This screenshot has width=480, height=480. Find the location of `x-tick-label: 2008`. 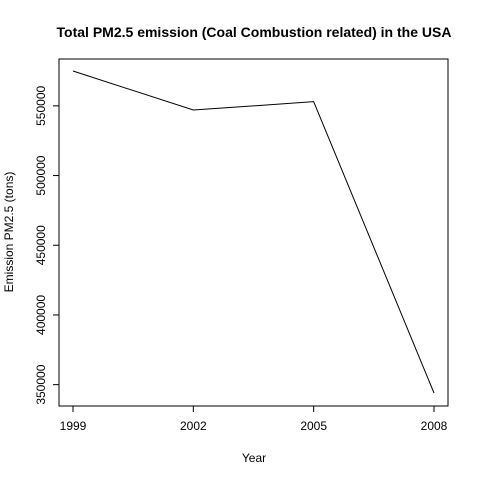

x-tick-label: 2008 is located at coordinates (434, 426).